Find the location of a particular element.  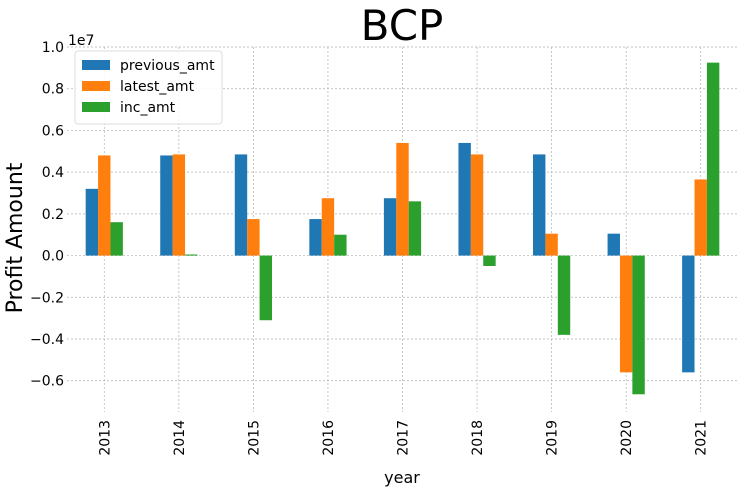

x-tick-label: 2020 is located at coordinates (627, 438).